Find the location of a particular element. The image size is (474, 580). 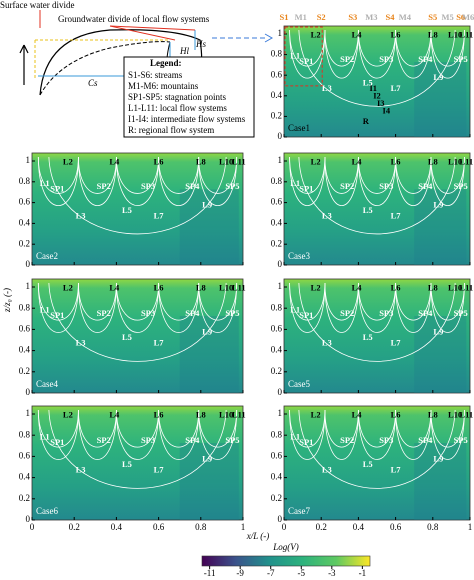

stream-label: M1 is located at coordinates (301, 17).